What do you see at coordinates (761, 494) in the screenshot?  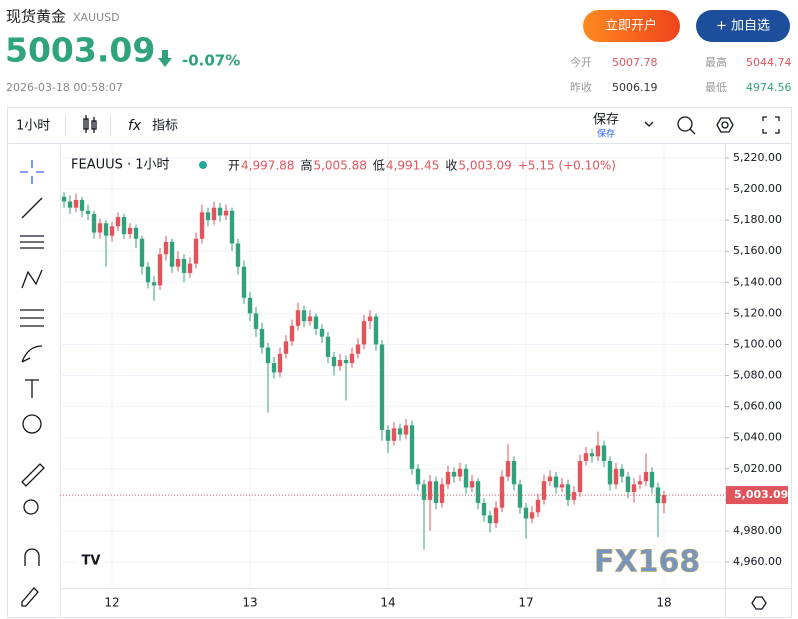 I see `last-price-label: 5,003.09` at bounding box center [761, 494].